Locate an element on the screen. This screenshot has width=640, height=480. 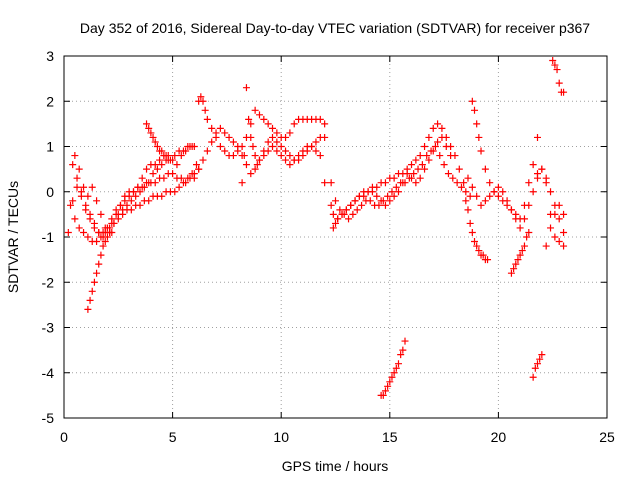
y-tick-label: -2 is located at coordinates (48, 282).